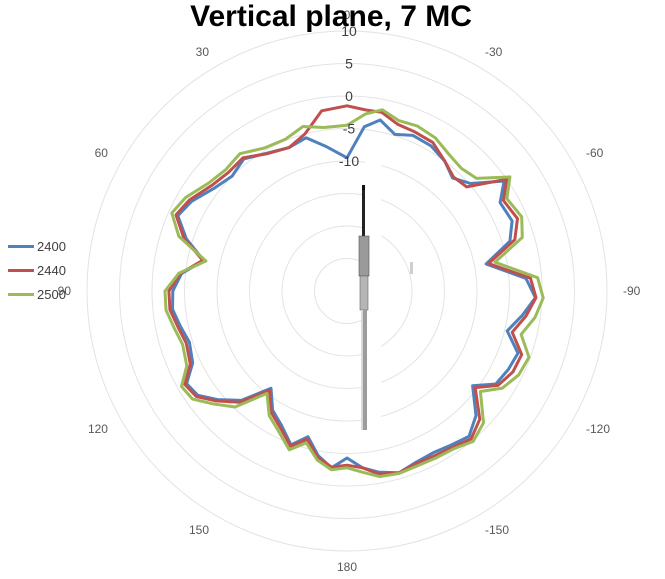 Image resolution: width=665 pixels, height=579 pixels. I want to click on grid-ring, so click(347, 291).